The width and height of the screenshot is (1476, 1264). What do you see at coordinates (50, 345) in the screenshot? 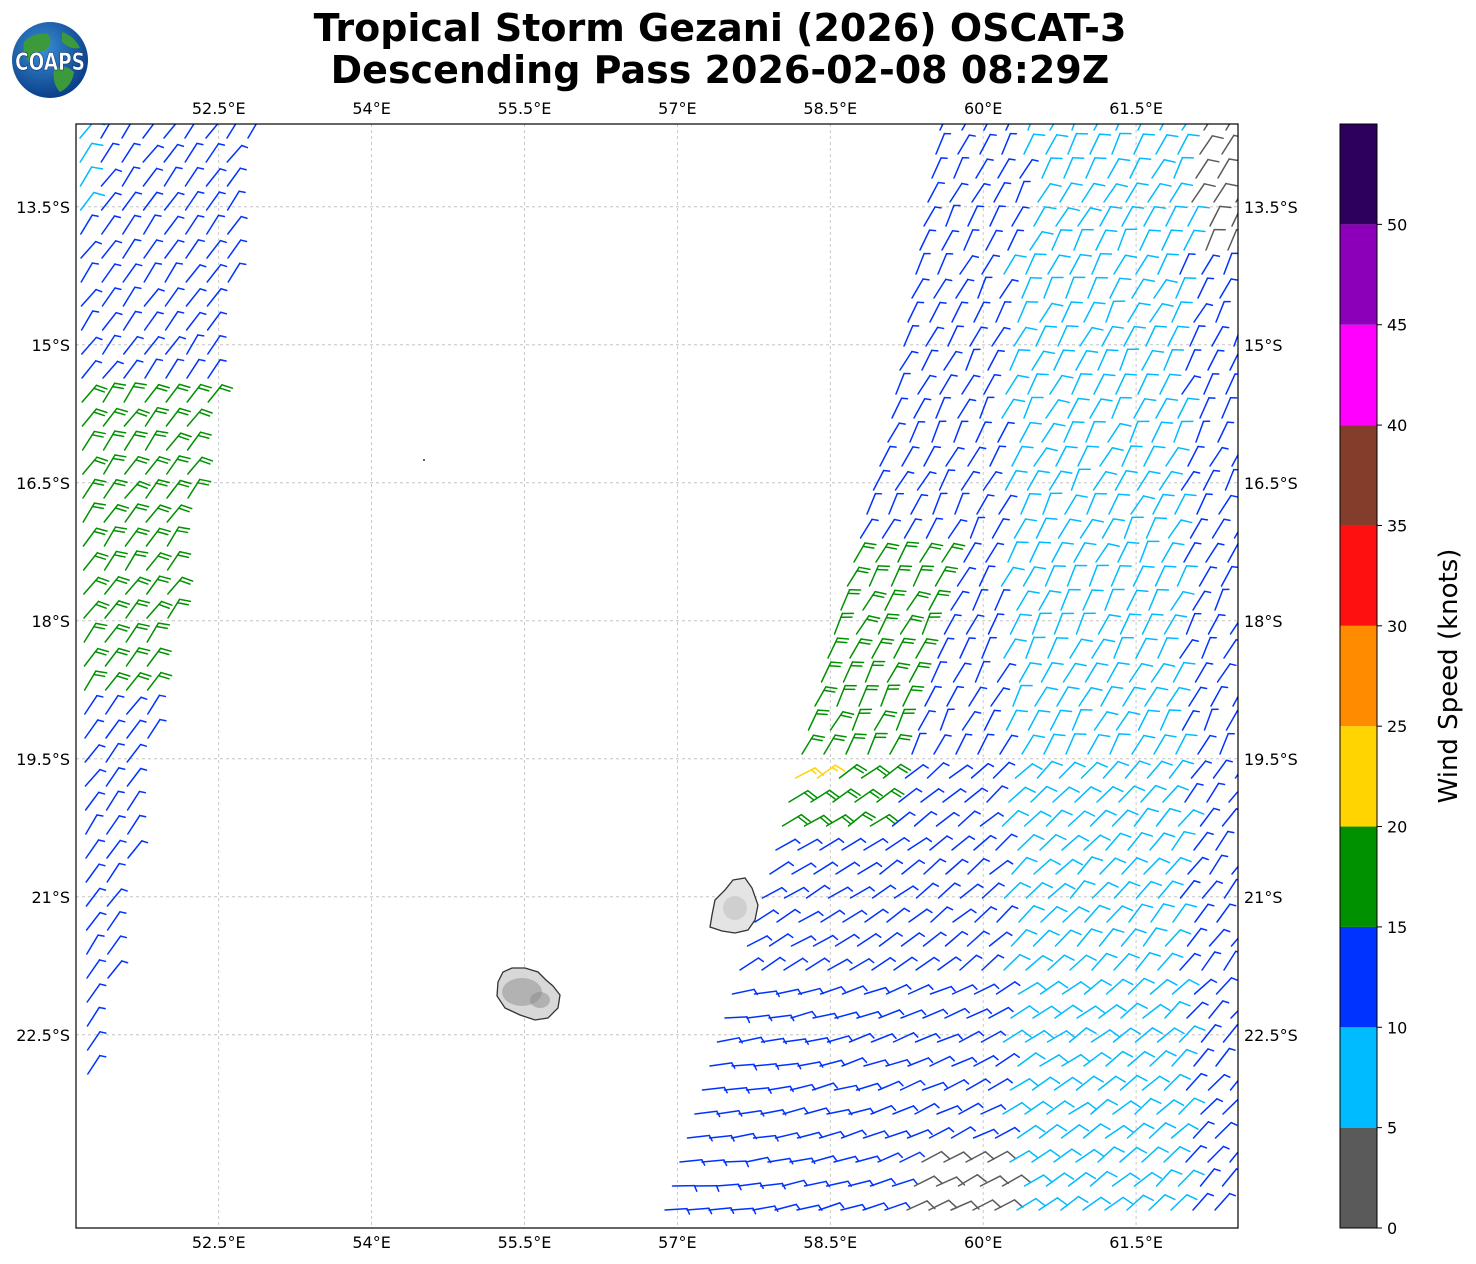
I see `lat-tick-label: 15°S` at bounding box center [50, 345].